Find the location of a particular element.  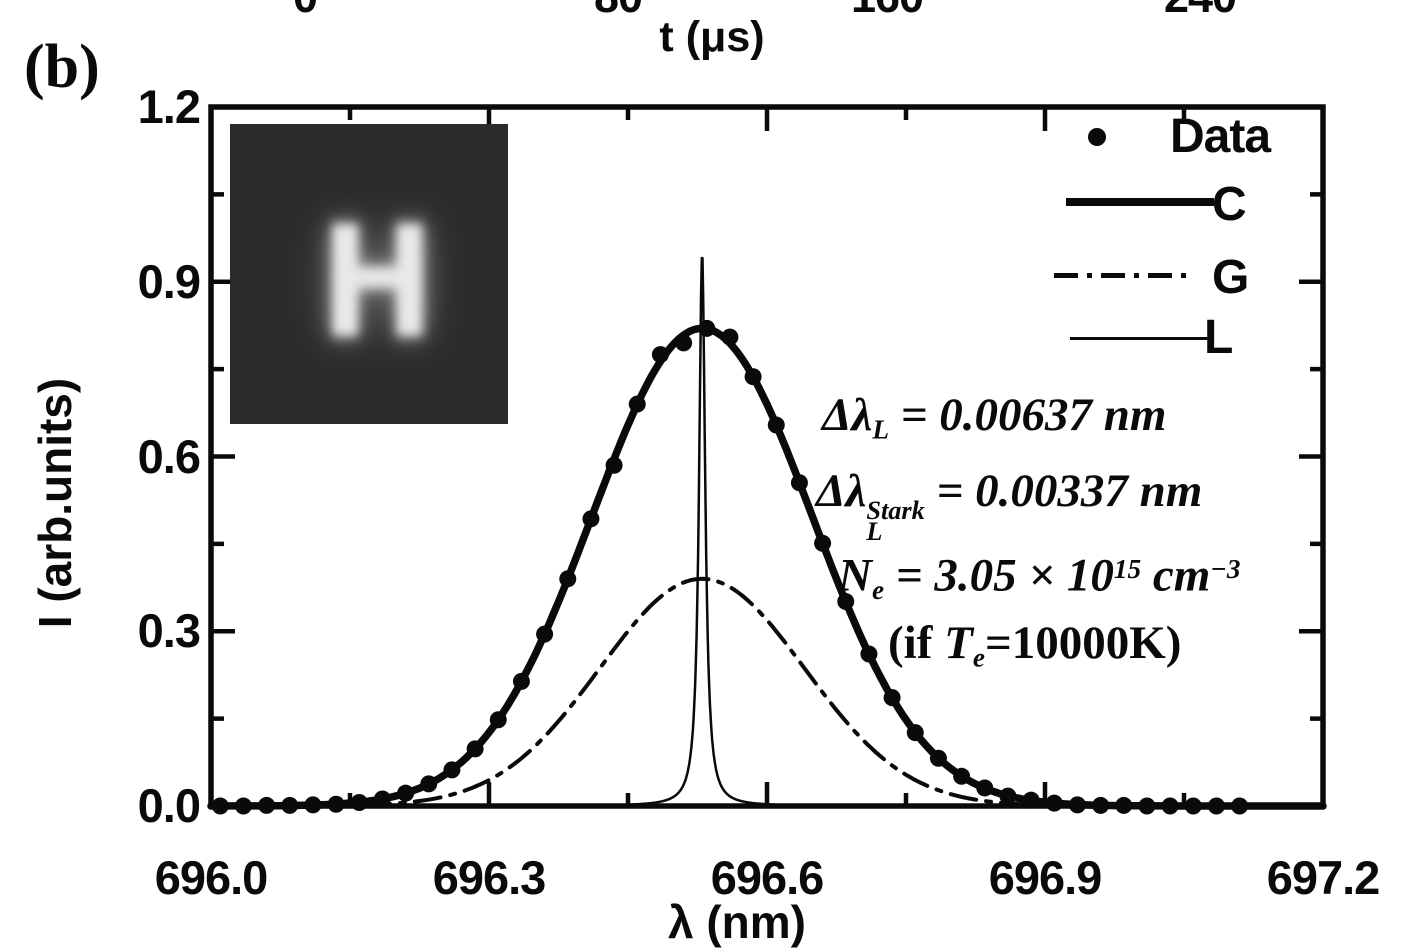

y-tick-label: 0.0 is located at coordinates (169, 805).